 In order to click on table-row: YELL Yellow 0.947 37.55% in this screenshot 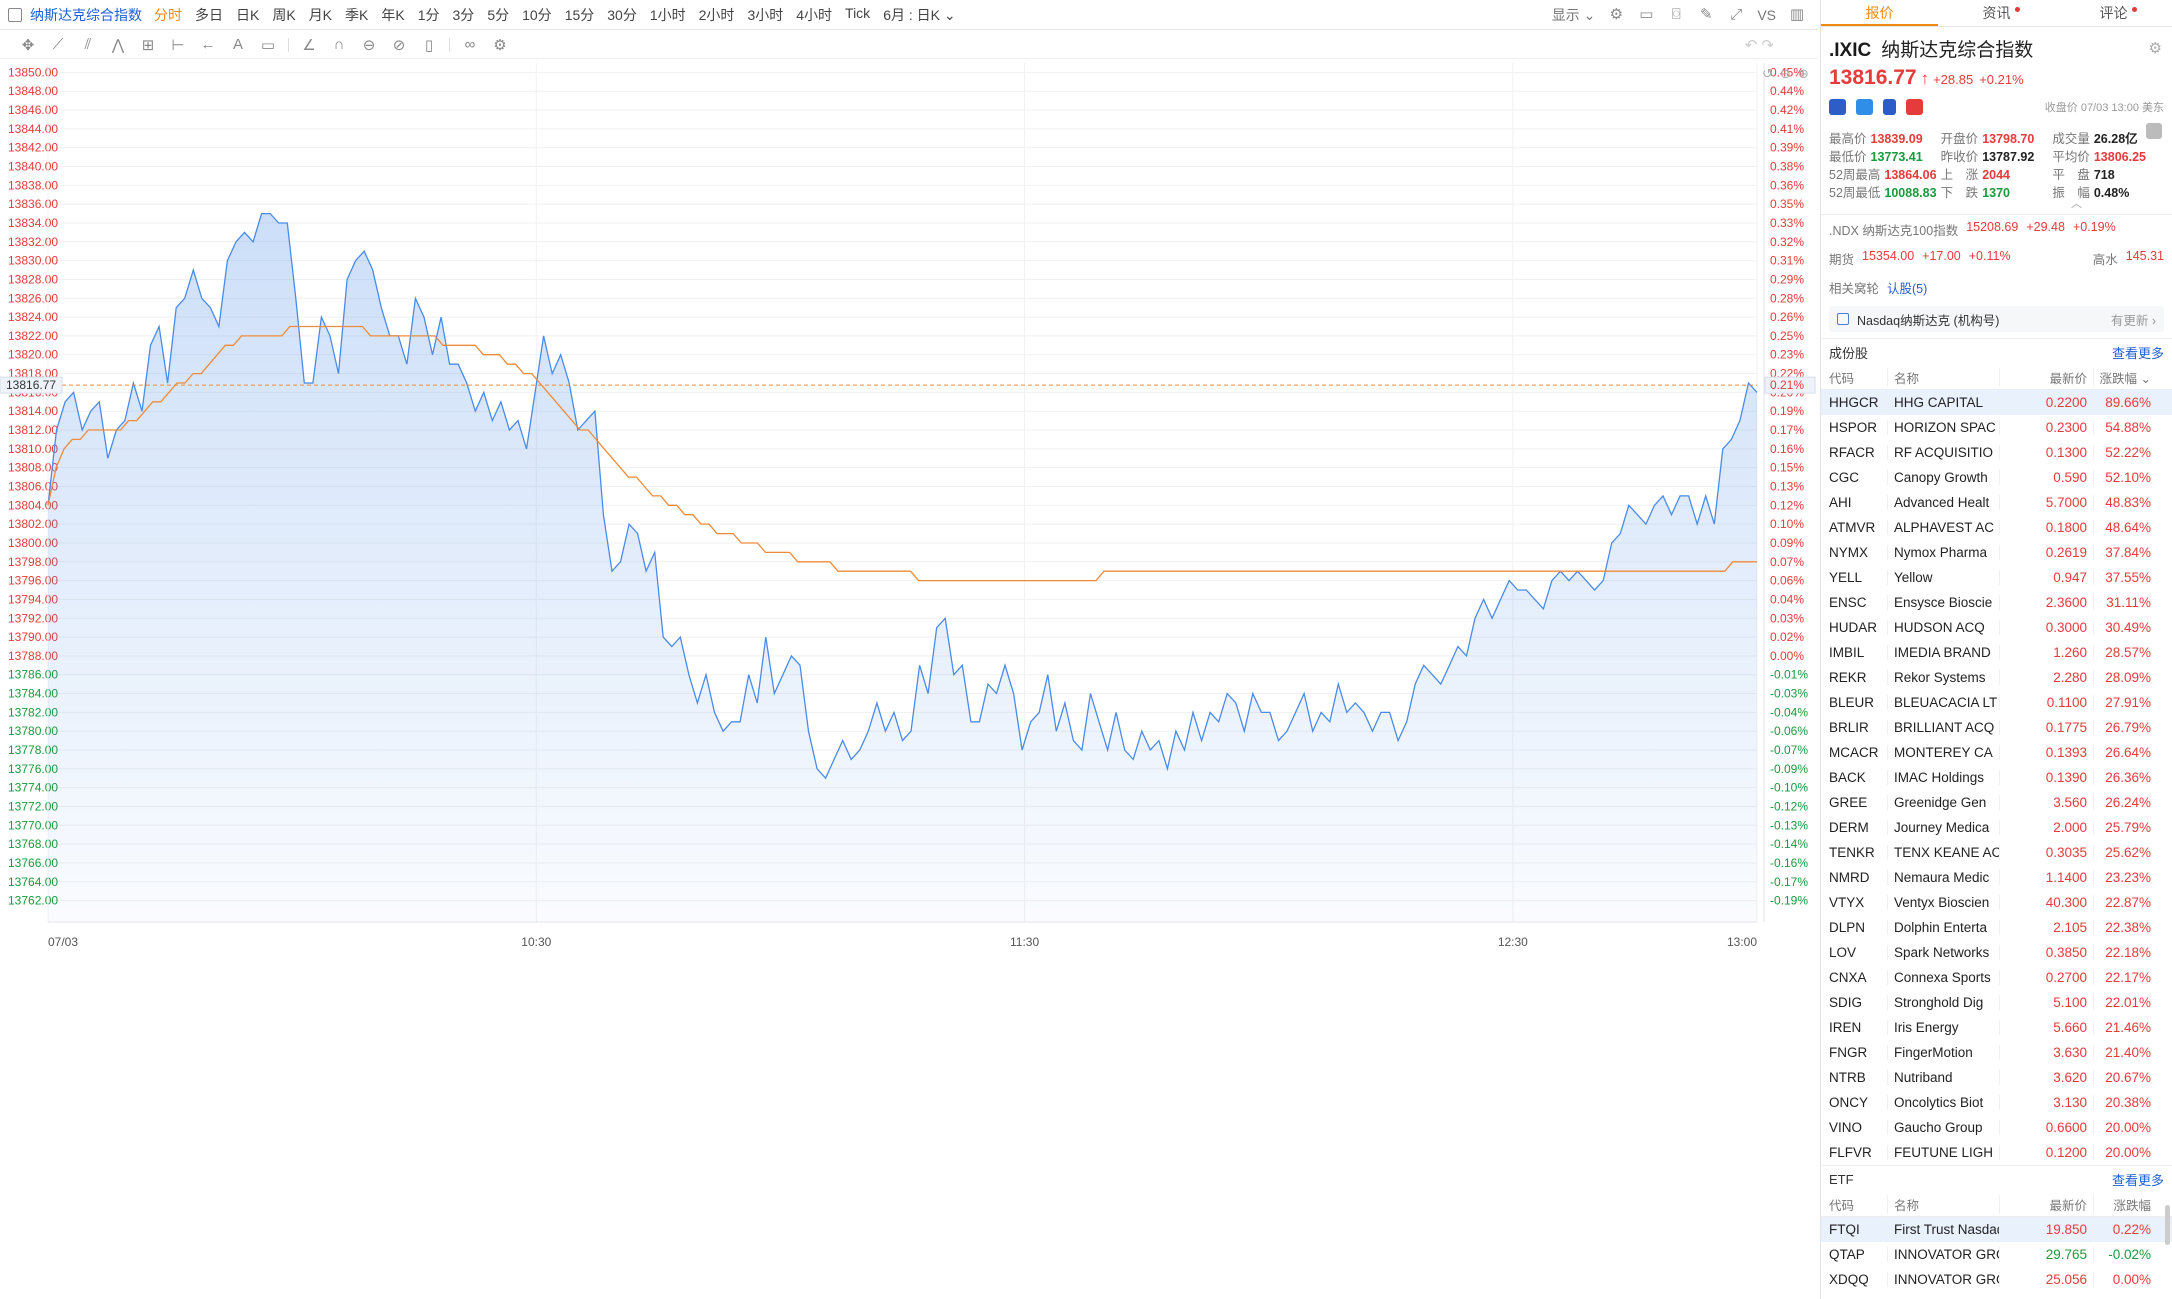, I will do `click(1996, 577)`.